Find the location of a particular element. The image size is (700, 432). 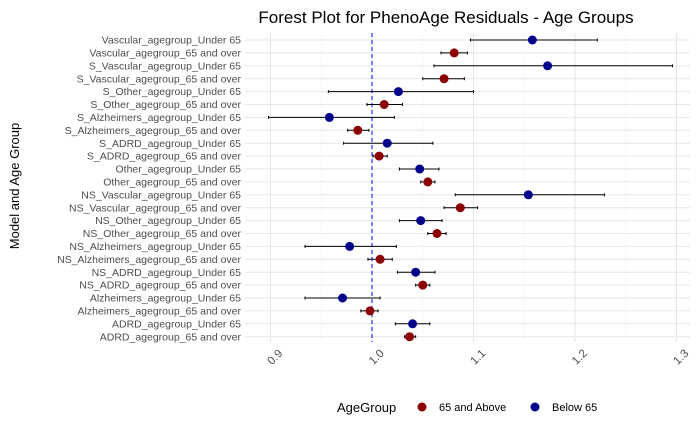

y-tick-label: S_Alzheimers_agegroup_65 and over is located at coordinates (153, 131).